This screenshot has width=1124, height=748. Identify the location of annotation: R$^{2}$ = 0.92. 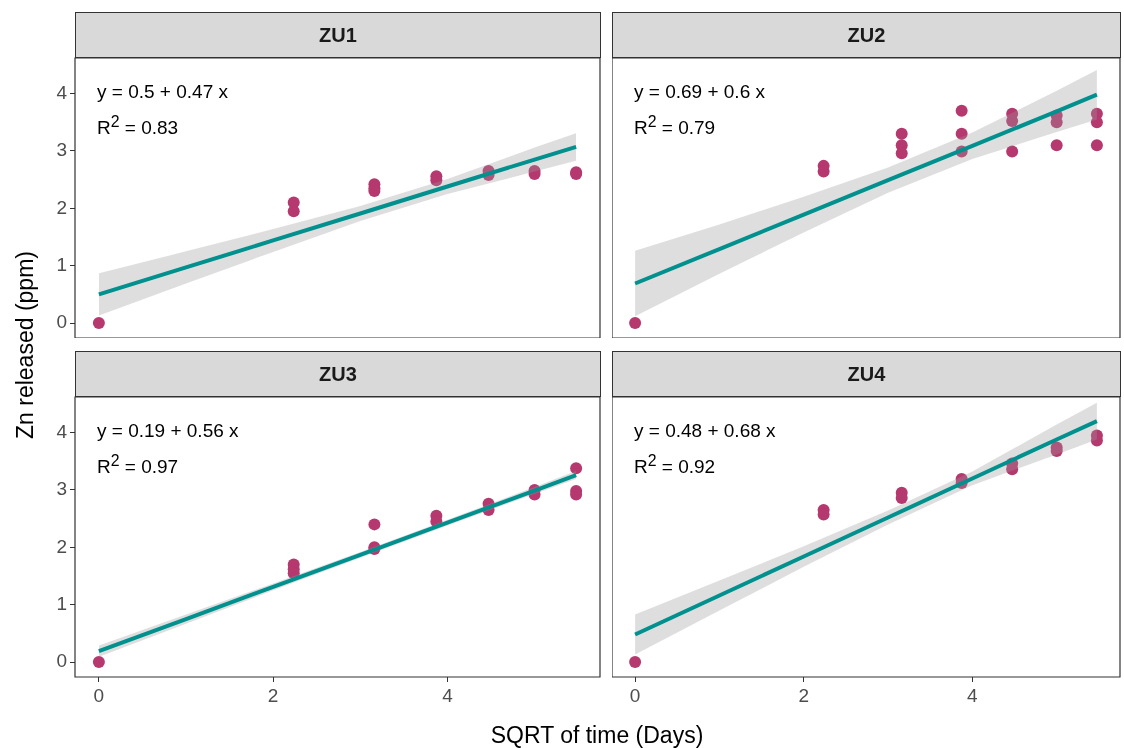
(675, 465).